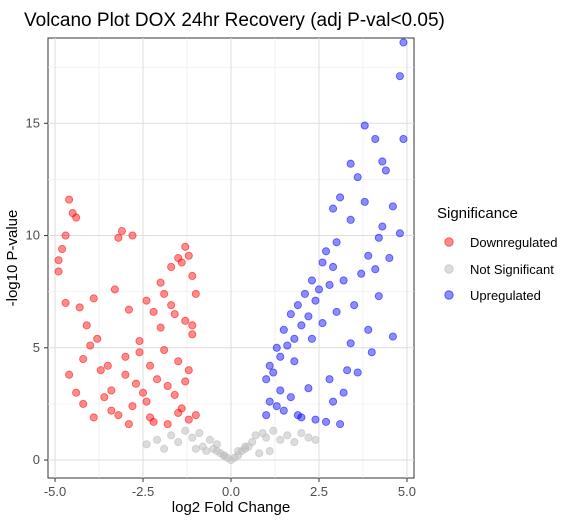 This screenshot has height=529, width=583. What do you see at coordinates (449, 295) in the screenshot?
I see `legend-marker-upregulated` at bounding box center [449, 295].